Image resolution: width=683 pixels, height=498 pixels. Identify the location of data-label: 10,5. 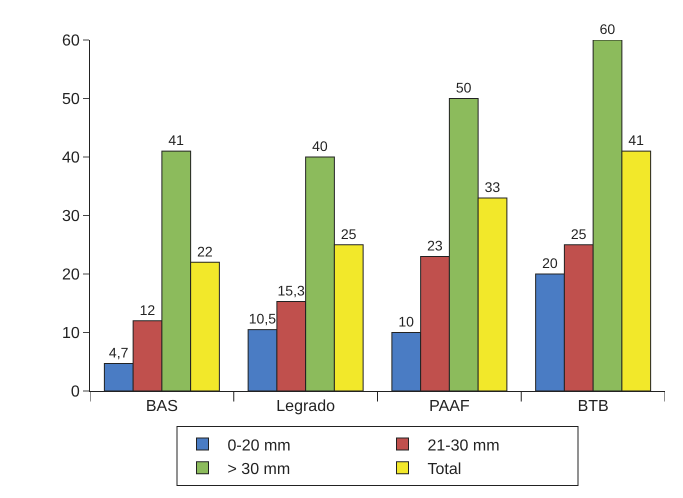
(262, 318).